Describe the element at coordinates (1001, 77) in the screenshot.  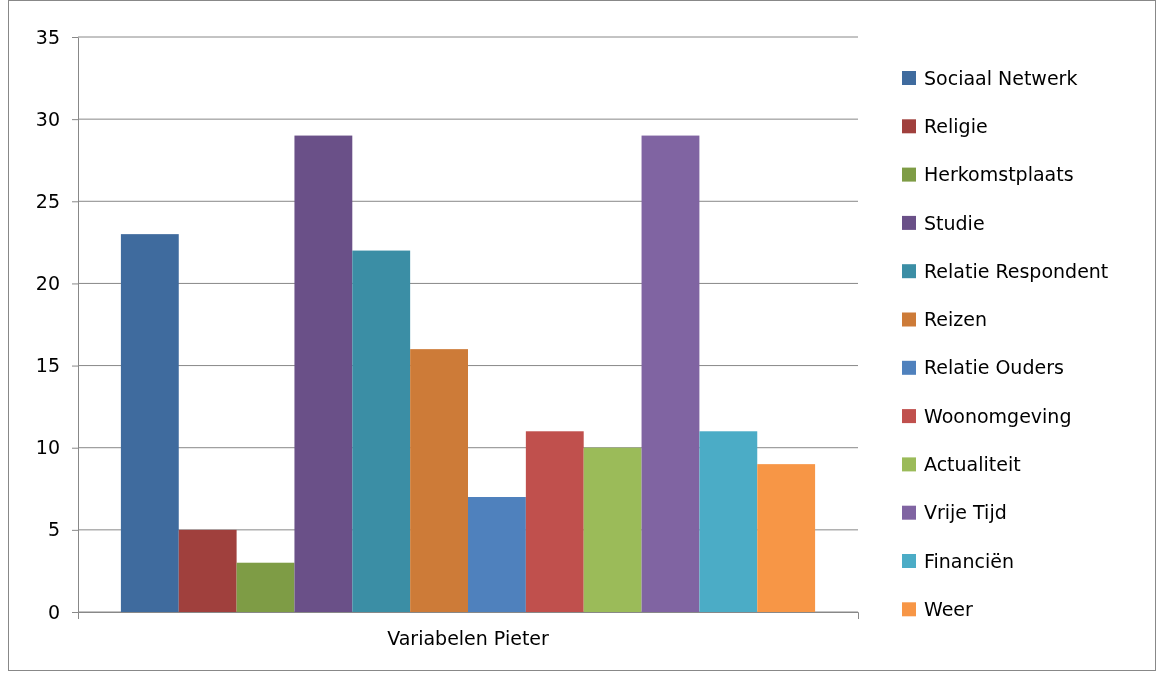
I see `legend-label: Sociaal Netwerk` at that location.